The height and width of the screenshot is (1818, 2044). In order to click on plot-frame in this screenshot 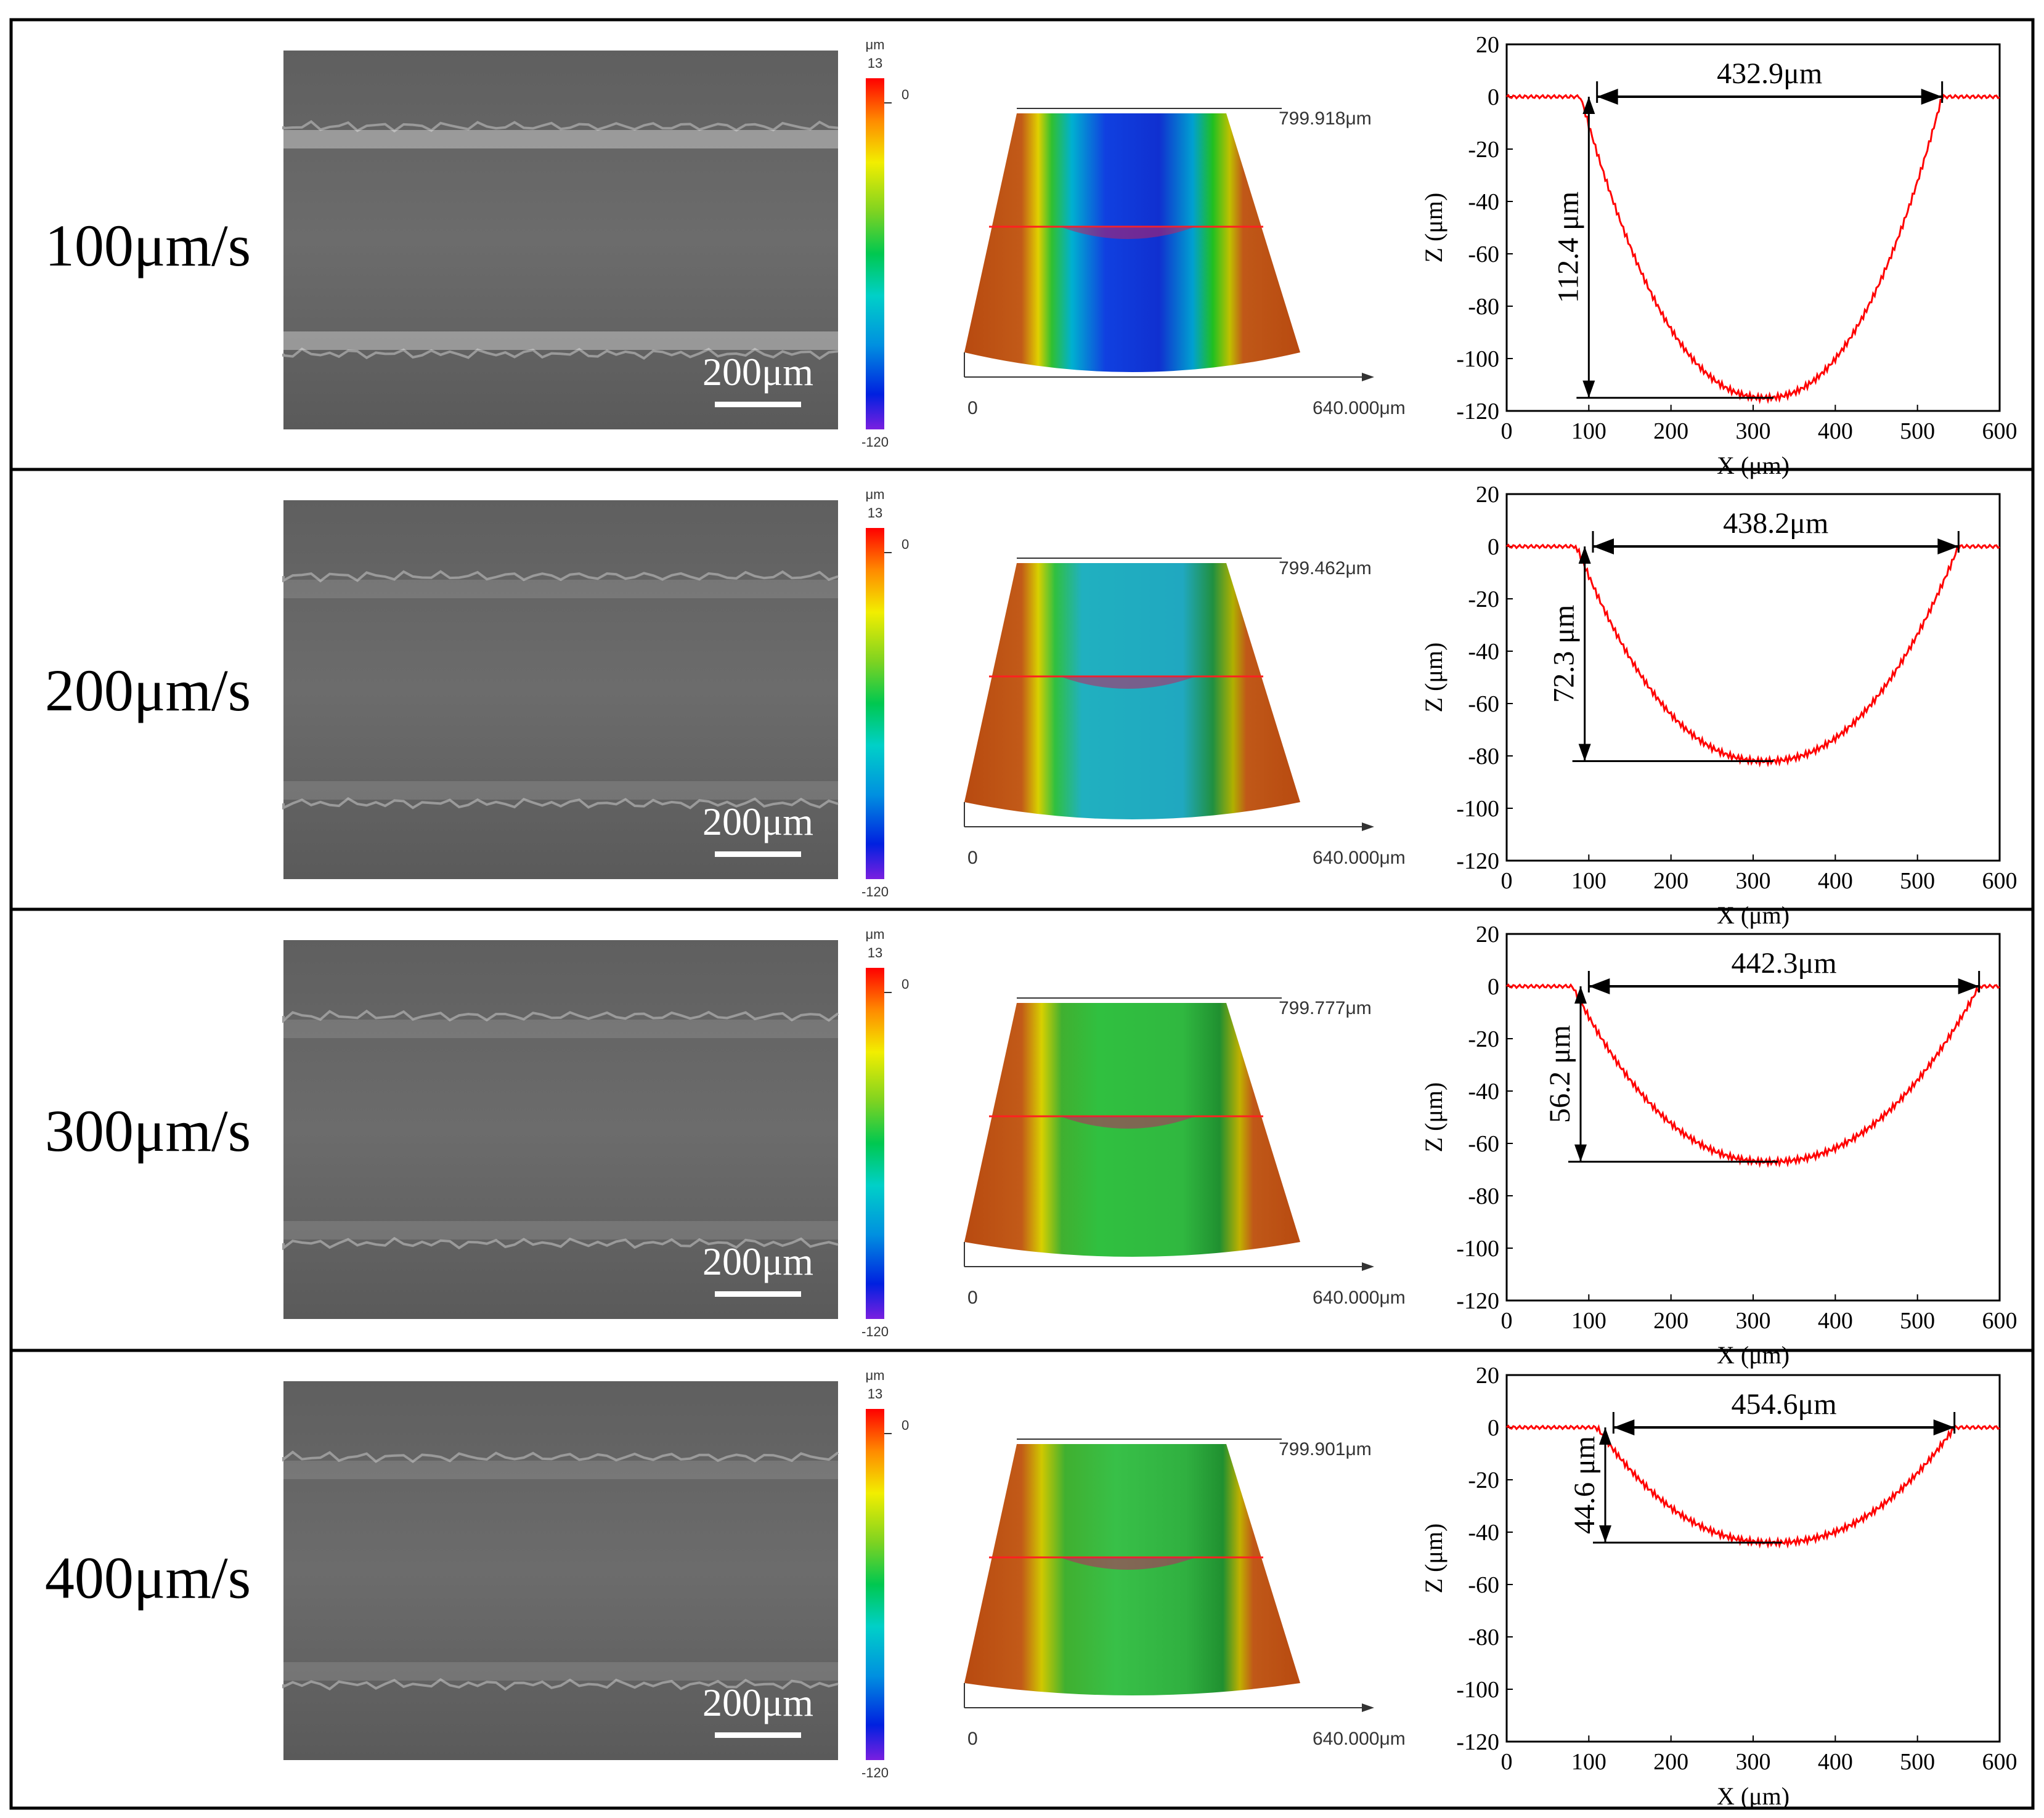, I will do `click(1753, 677)`.